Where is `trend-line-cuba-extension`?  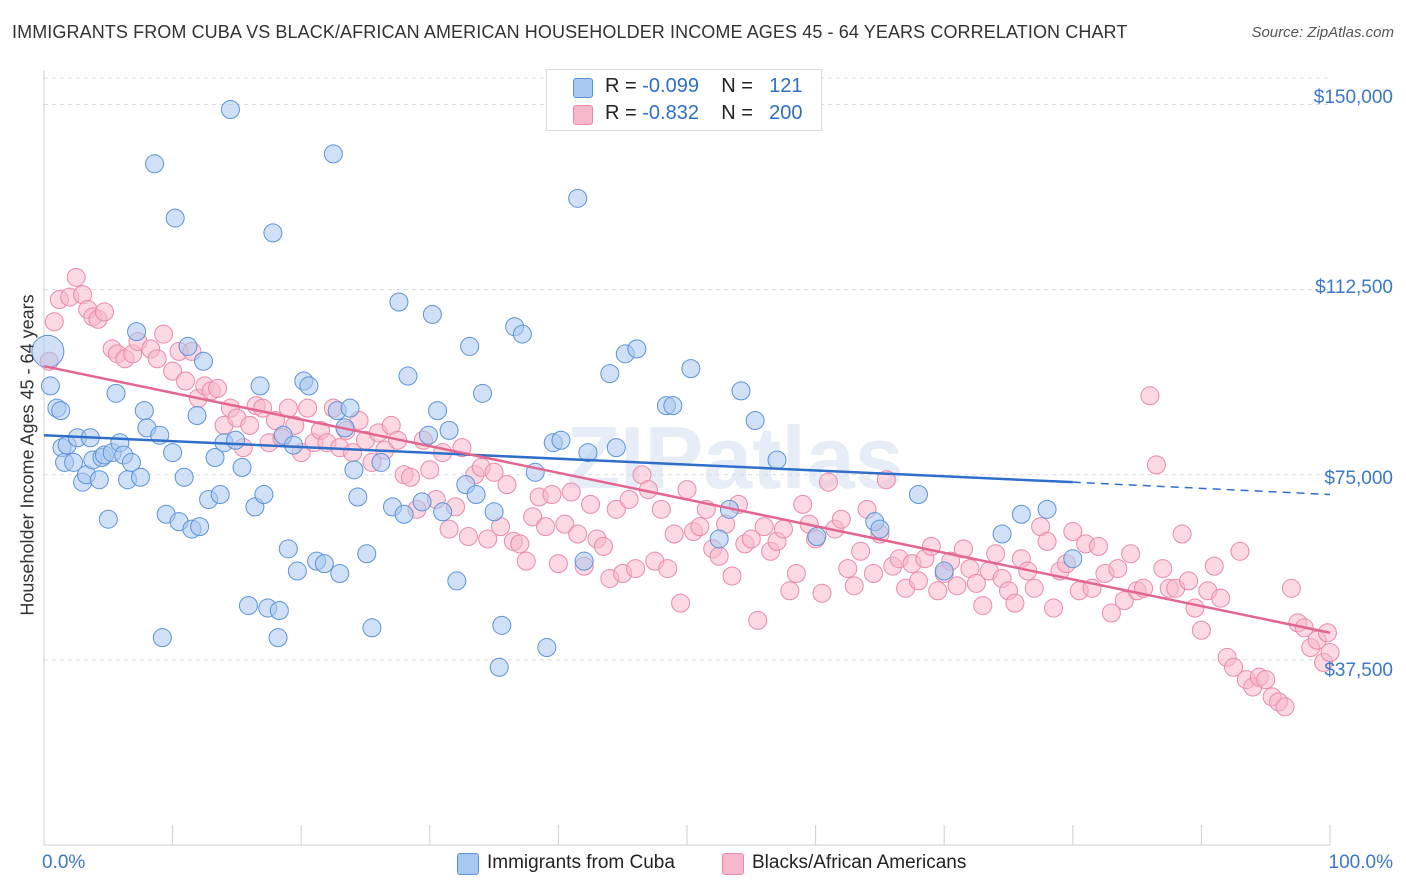 trend-line-cuba-extension is located at coordinates (1201, 488).